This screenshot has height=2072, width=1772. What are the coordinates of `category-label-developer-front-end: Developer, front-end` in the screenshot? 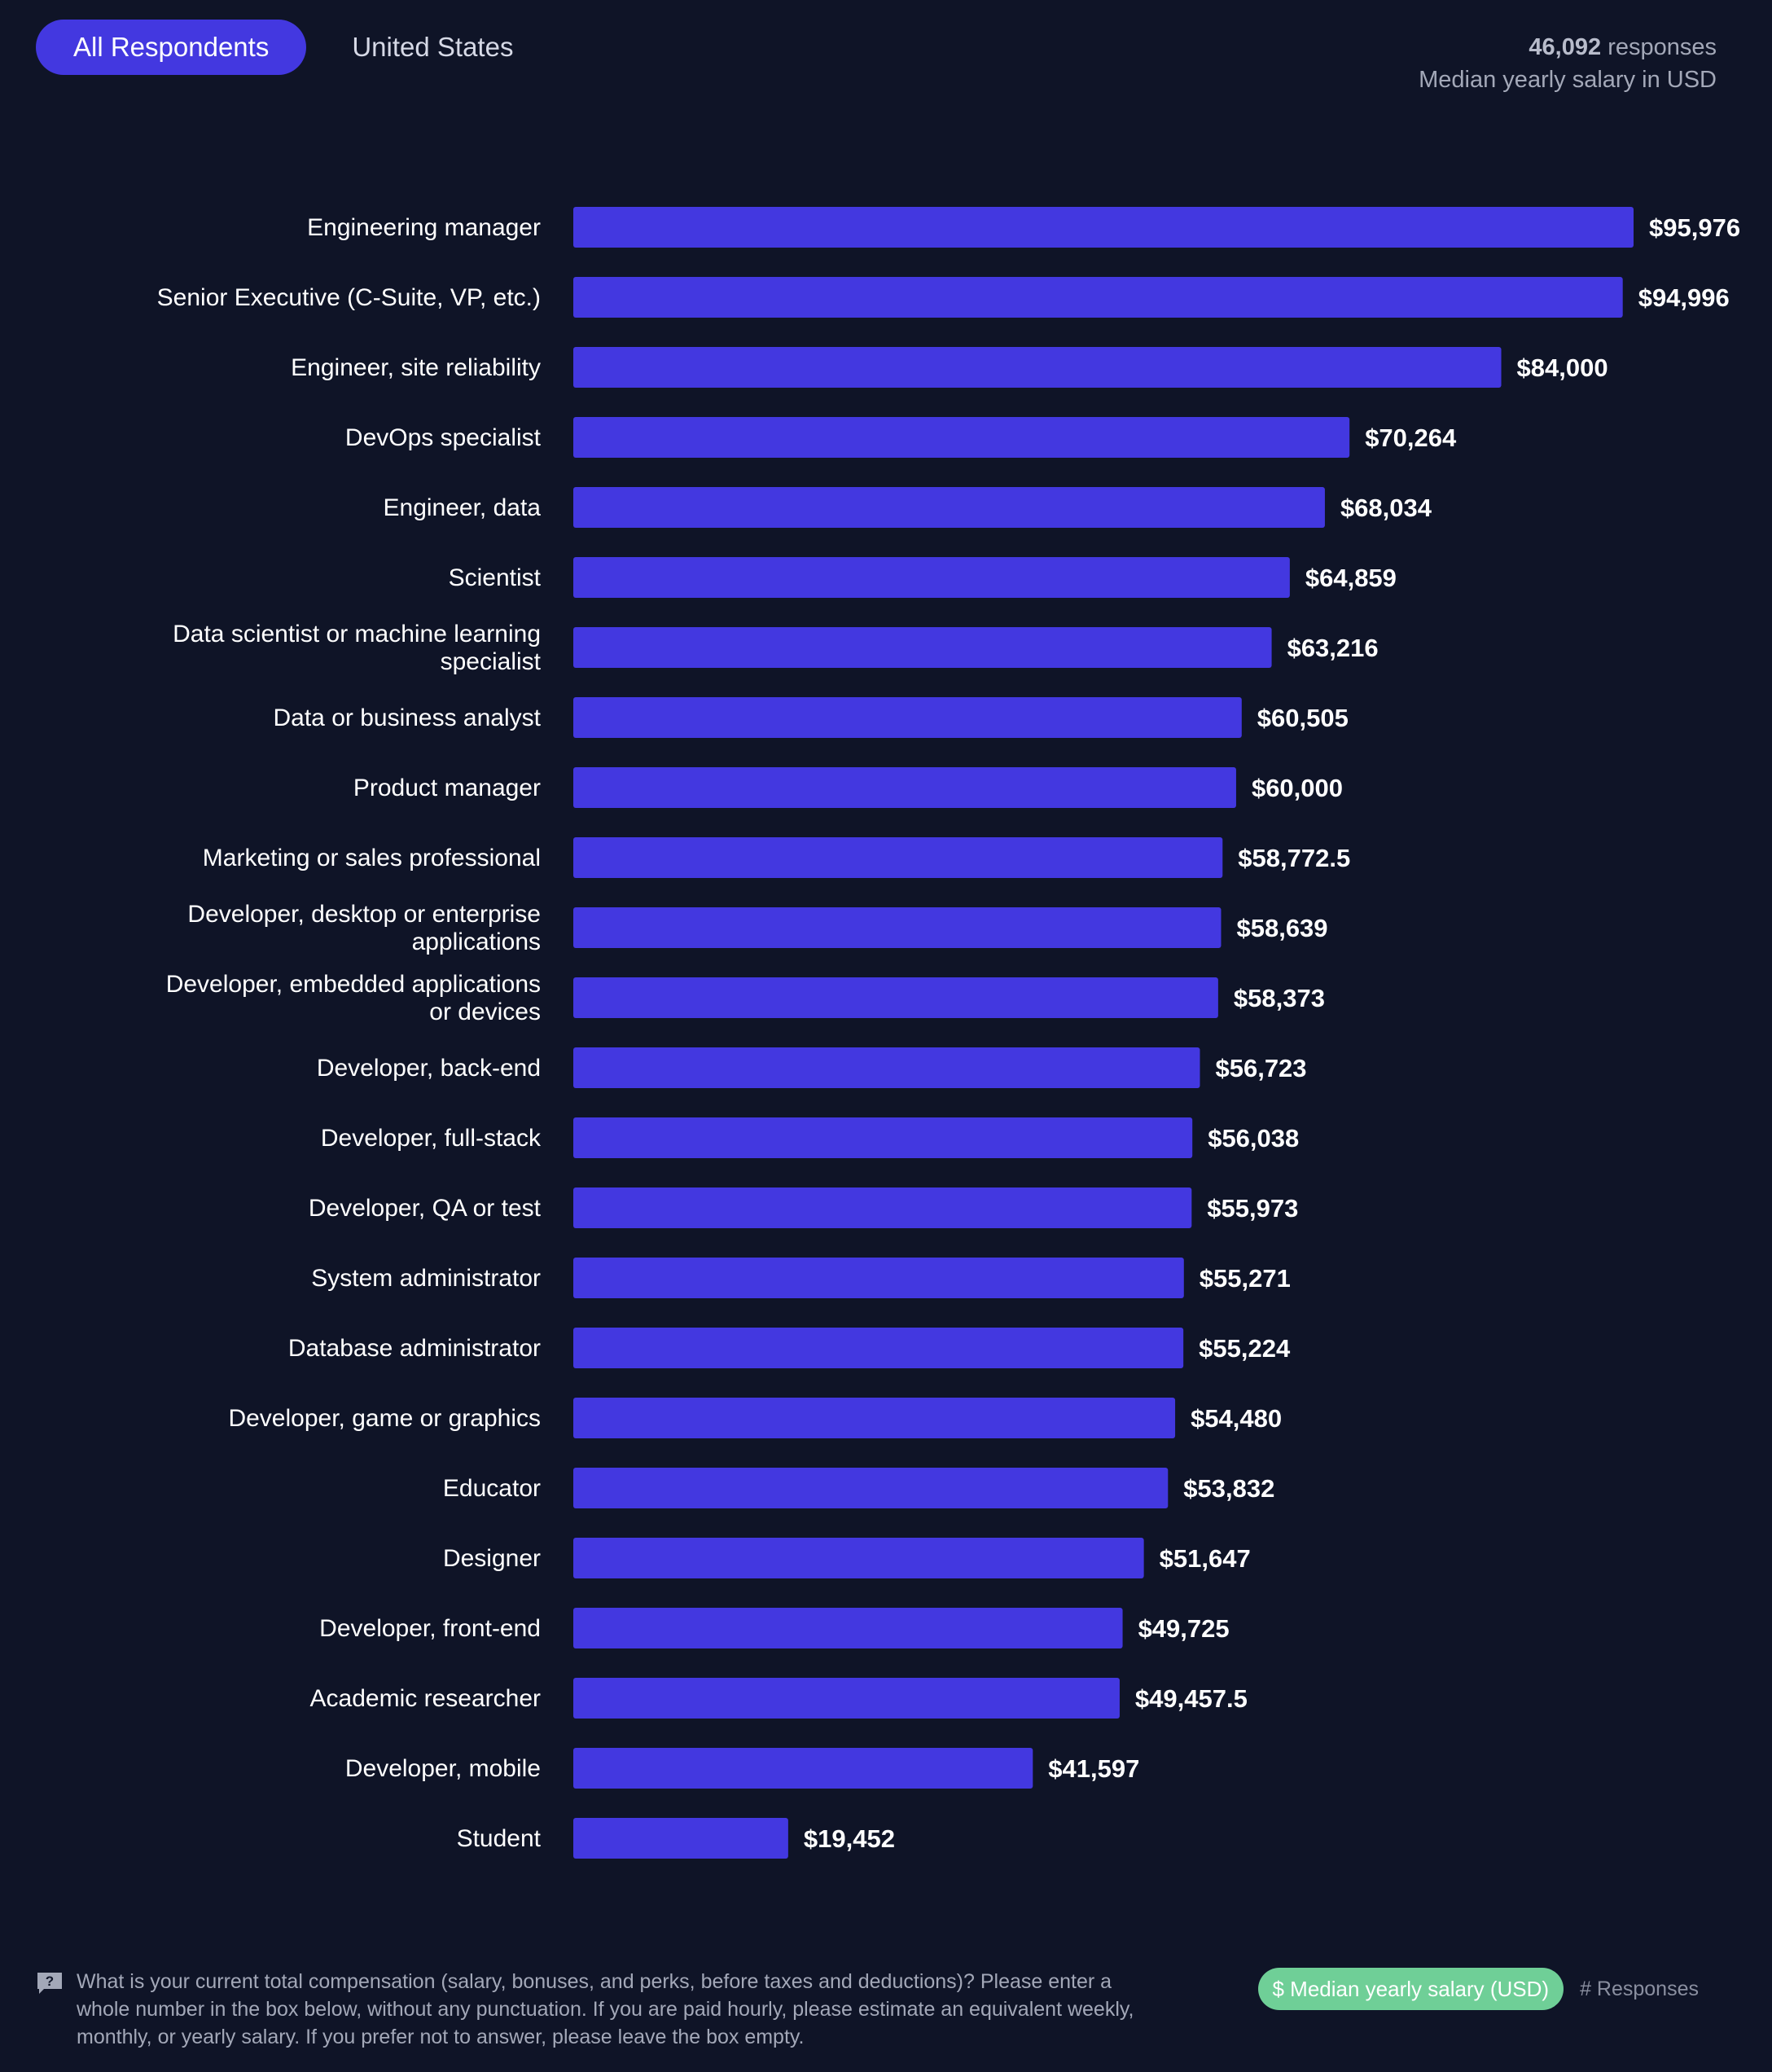 It's located at (430, 1628).